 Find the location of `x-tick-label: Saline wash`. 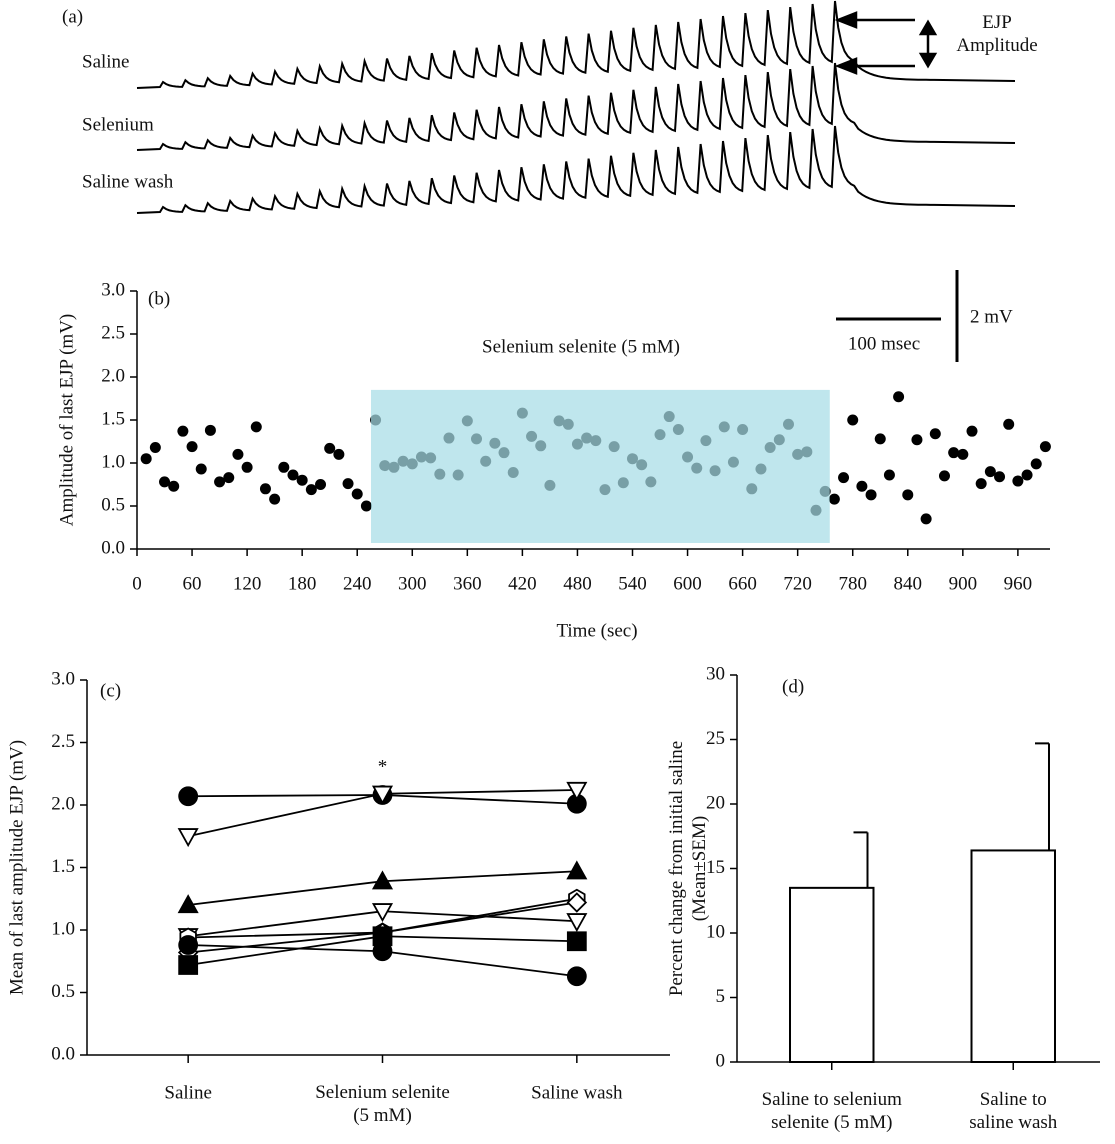

x-tick-label: Saline wash is located at coordinates (577, 1092).